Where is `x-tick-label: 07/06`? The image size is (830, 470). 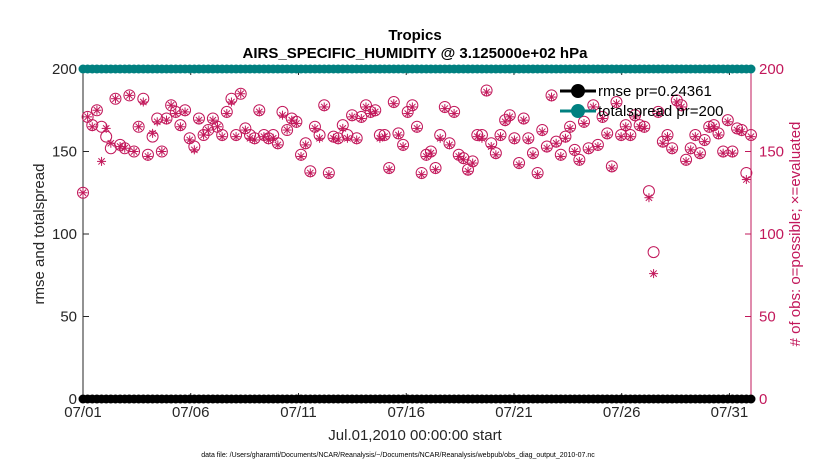
x-tick-label: 07/06 is located at coordinates (191, 412).